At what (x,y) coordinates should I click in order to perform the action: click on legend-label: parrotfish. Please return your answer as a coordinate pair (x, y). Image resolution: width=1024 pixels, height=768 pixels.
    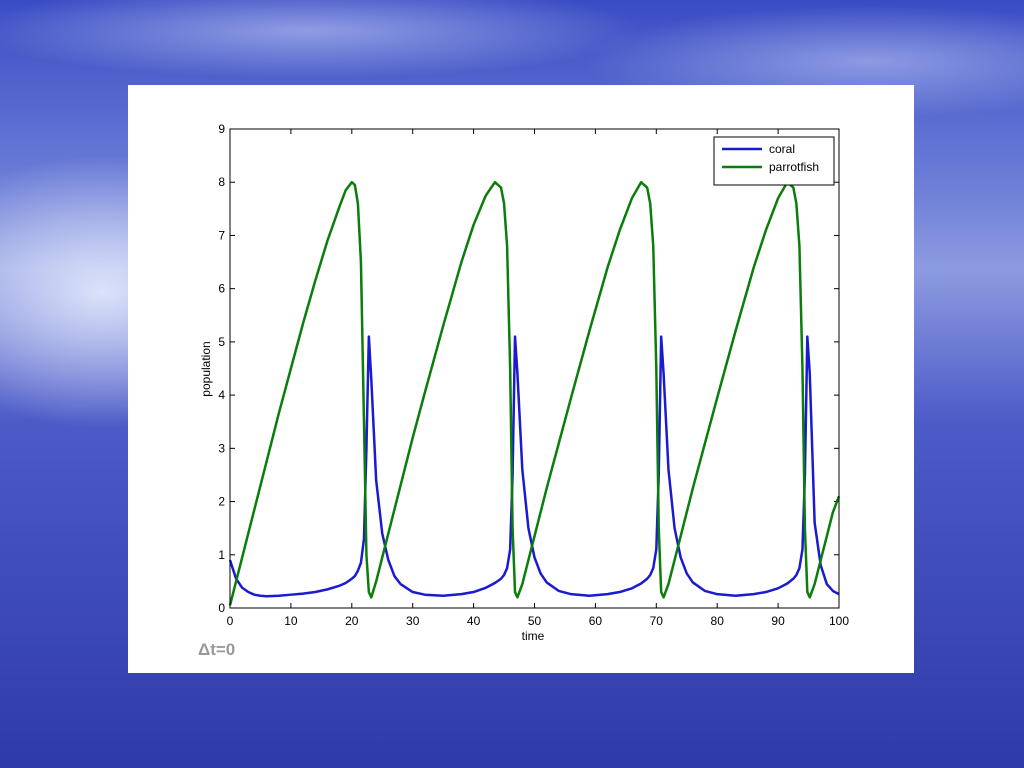
    Looking at the image, I should click on (794, 167).